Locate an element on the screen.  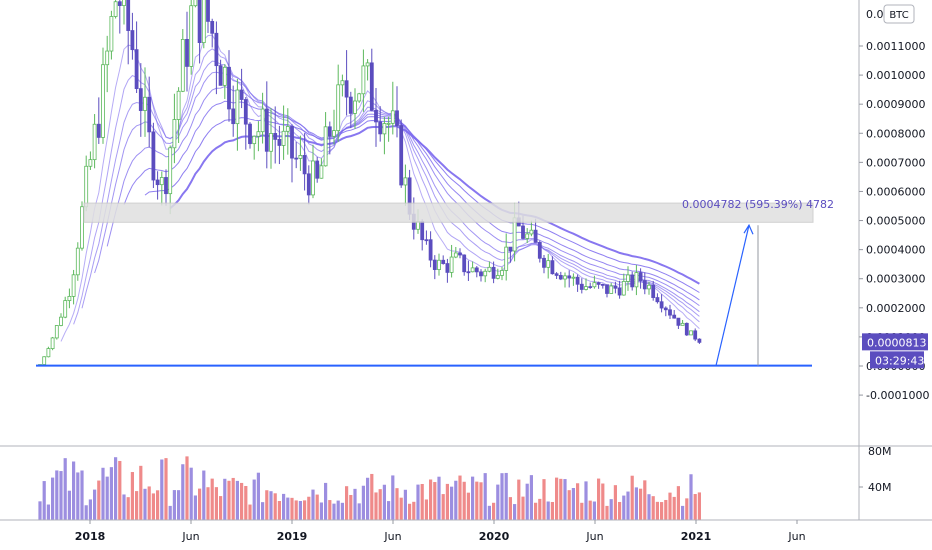
countdown-badge is located at coordinates (897, 360).